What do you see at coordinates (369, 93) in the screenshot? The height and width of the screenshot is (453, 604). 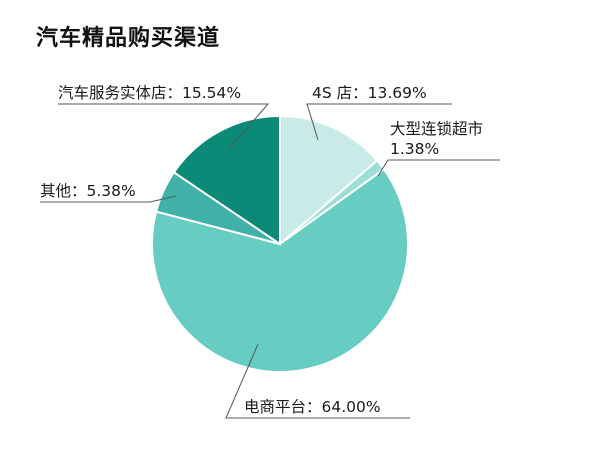 I see `slice-label-0: 4S 店：13.69%` at bounding box center [369, 93].